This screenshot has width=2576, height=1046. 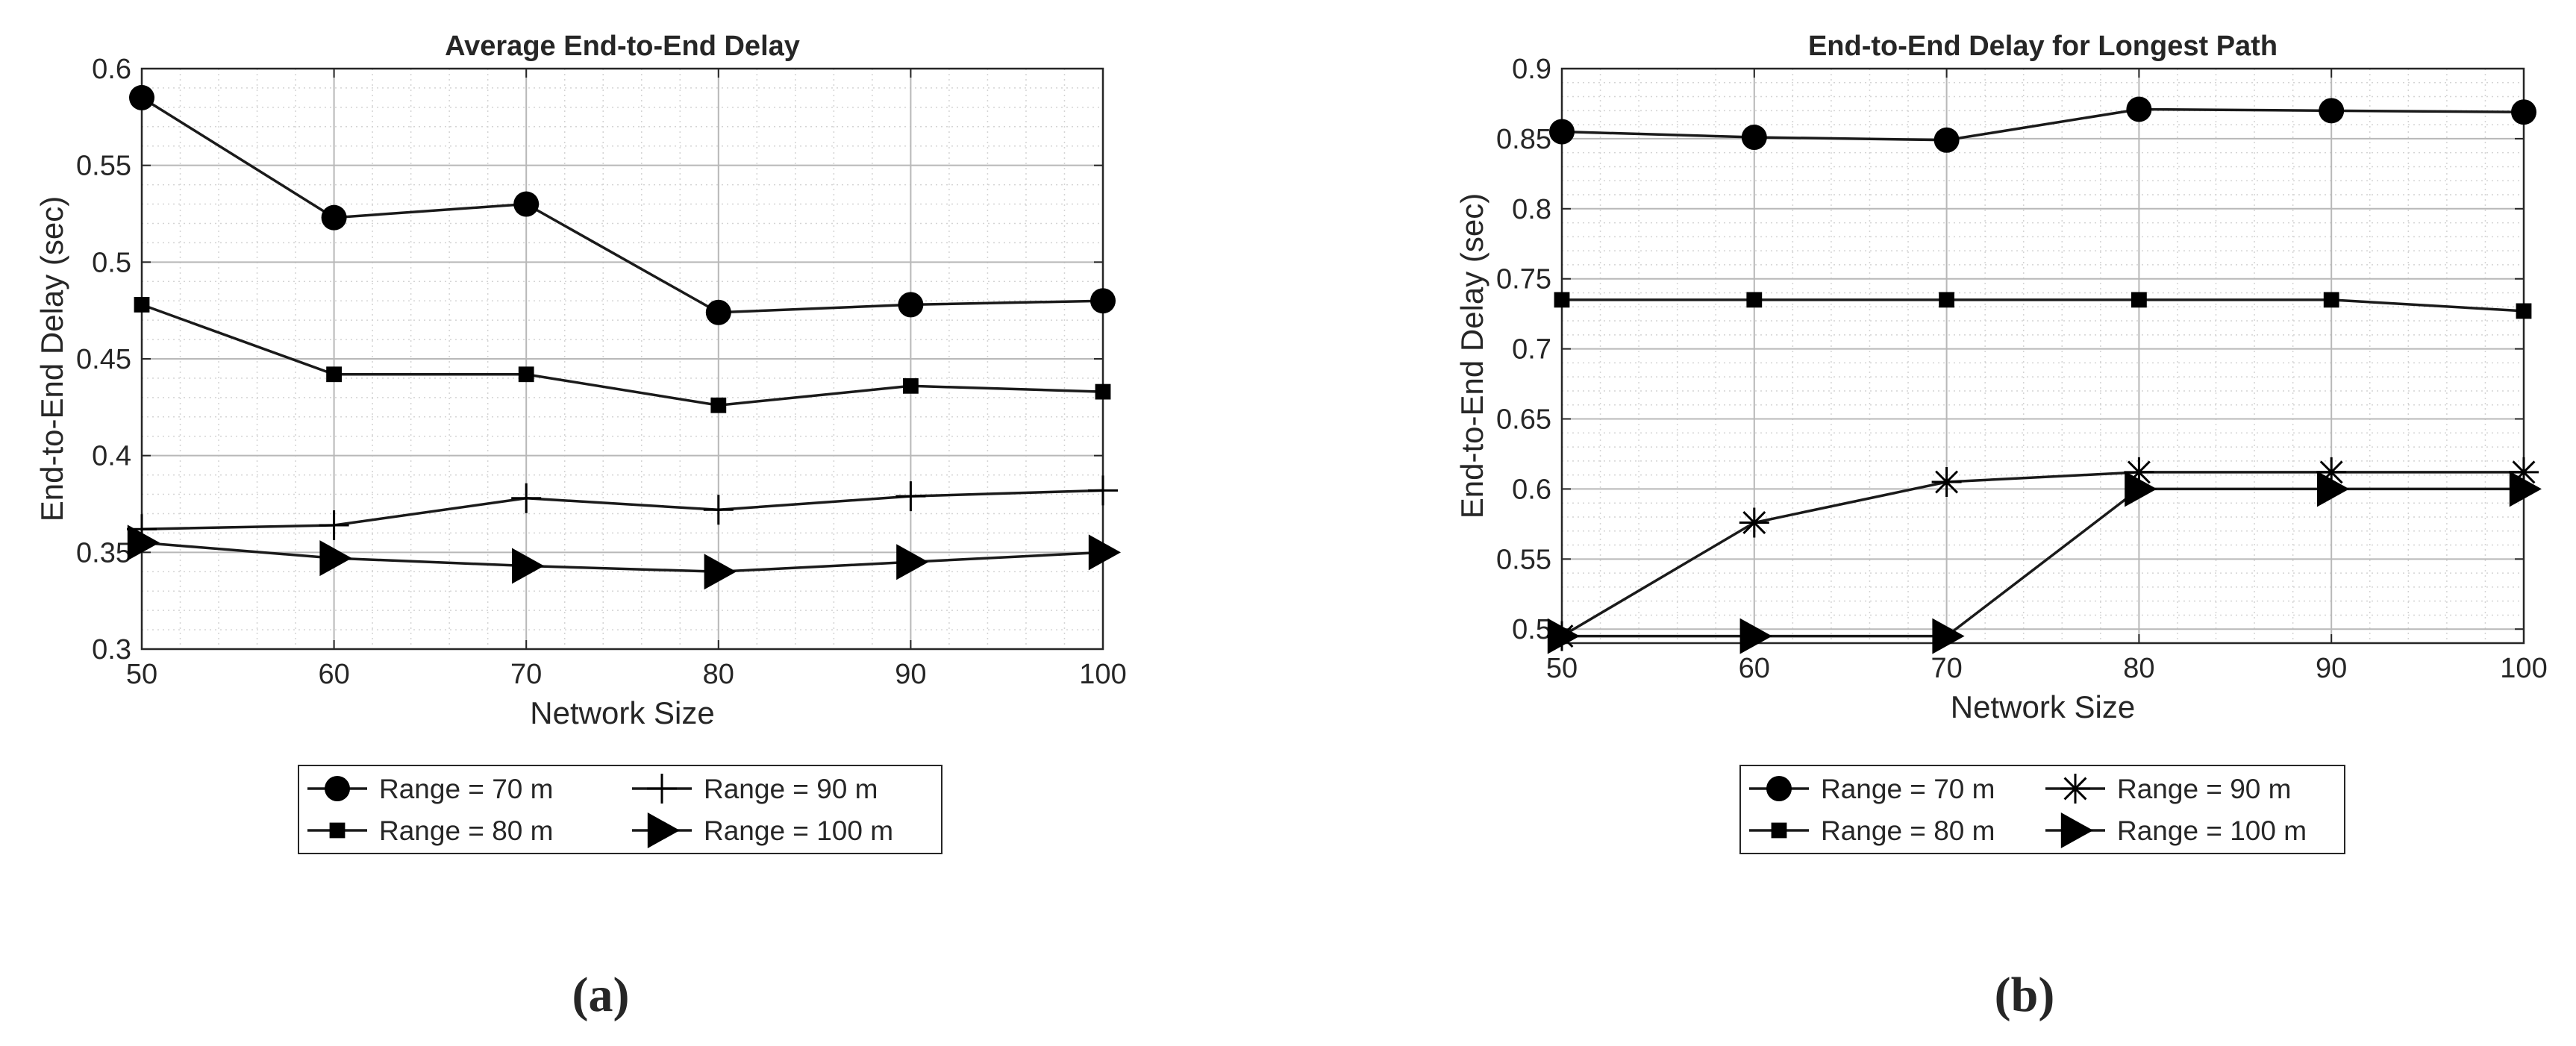 What do you see at coordinates (2168, 789) in the screenshot?
I see `legend-item: Range = 90 m` at bounding box center [2168, 789].